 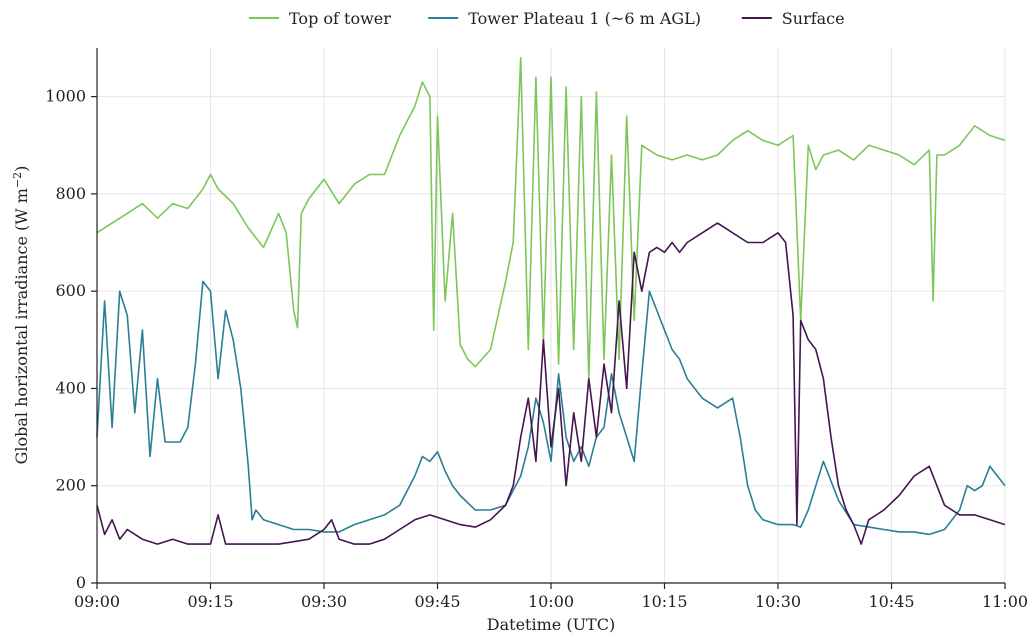 I want to click on y-tick-label: 200, so click(x=70, y=485).